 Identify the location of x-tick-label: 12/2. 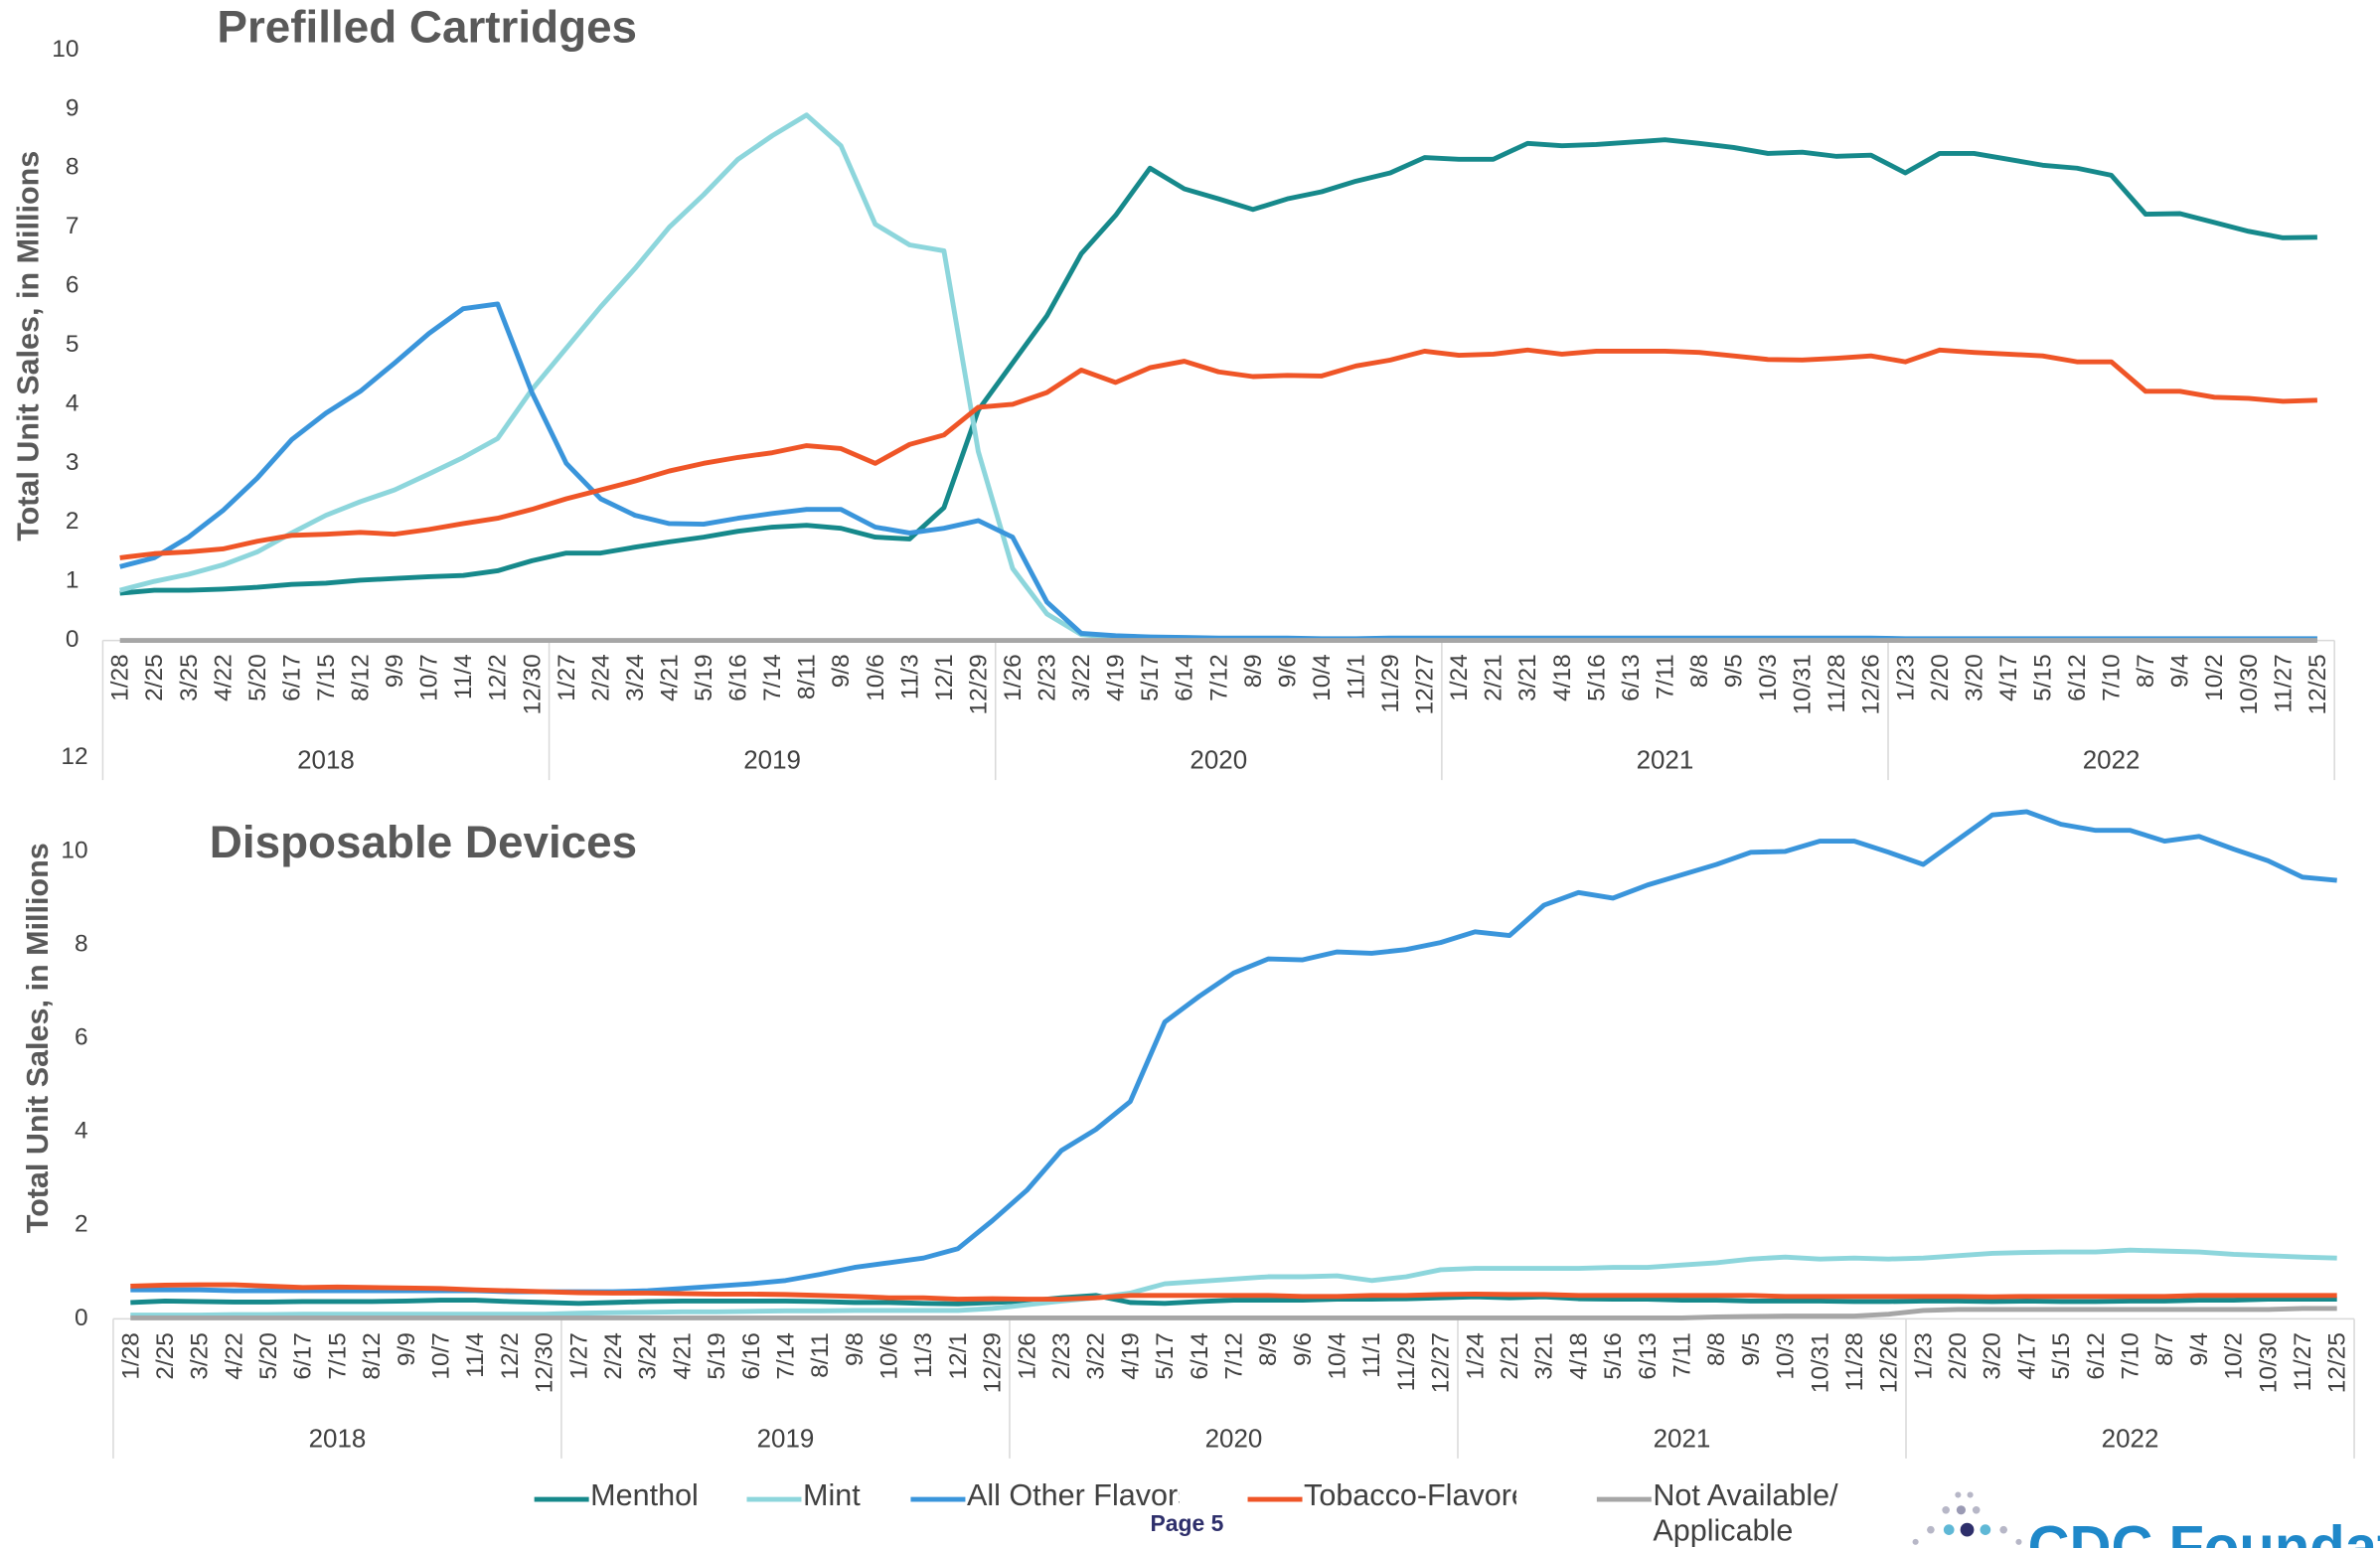
(510, 1356).